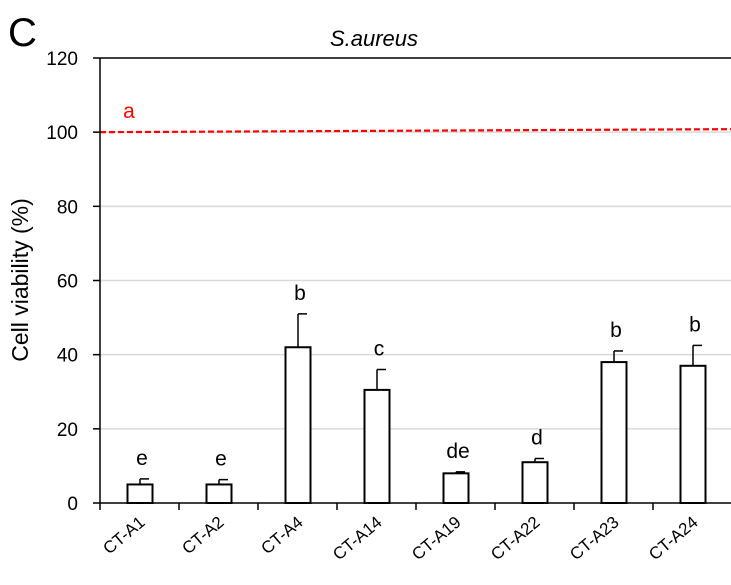 Image resolution: width=731 pixels, height=585 pixels. Describe the element at coordinates (673, 539) in the screenshot. I see `x-tick-label: CT-A24` at that location.